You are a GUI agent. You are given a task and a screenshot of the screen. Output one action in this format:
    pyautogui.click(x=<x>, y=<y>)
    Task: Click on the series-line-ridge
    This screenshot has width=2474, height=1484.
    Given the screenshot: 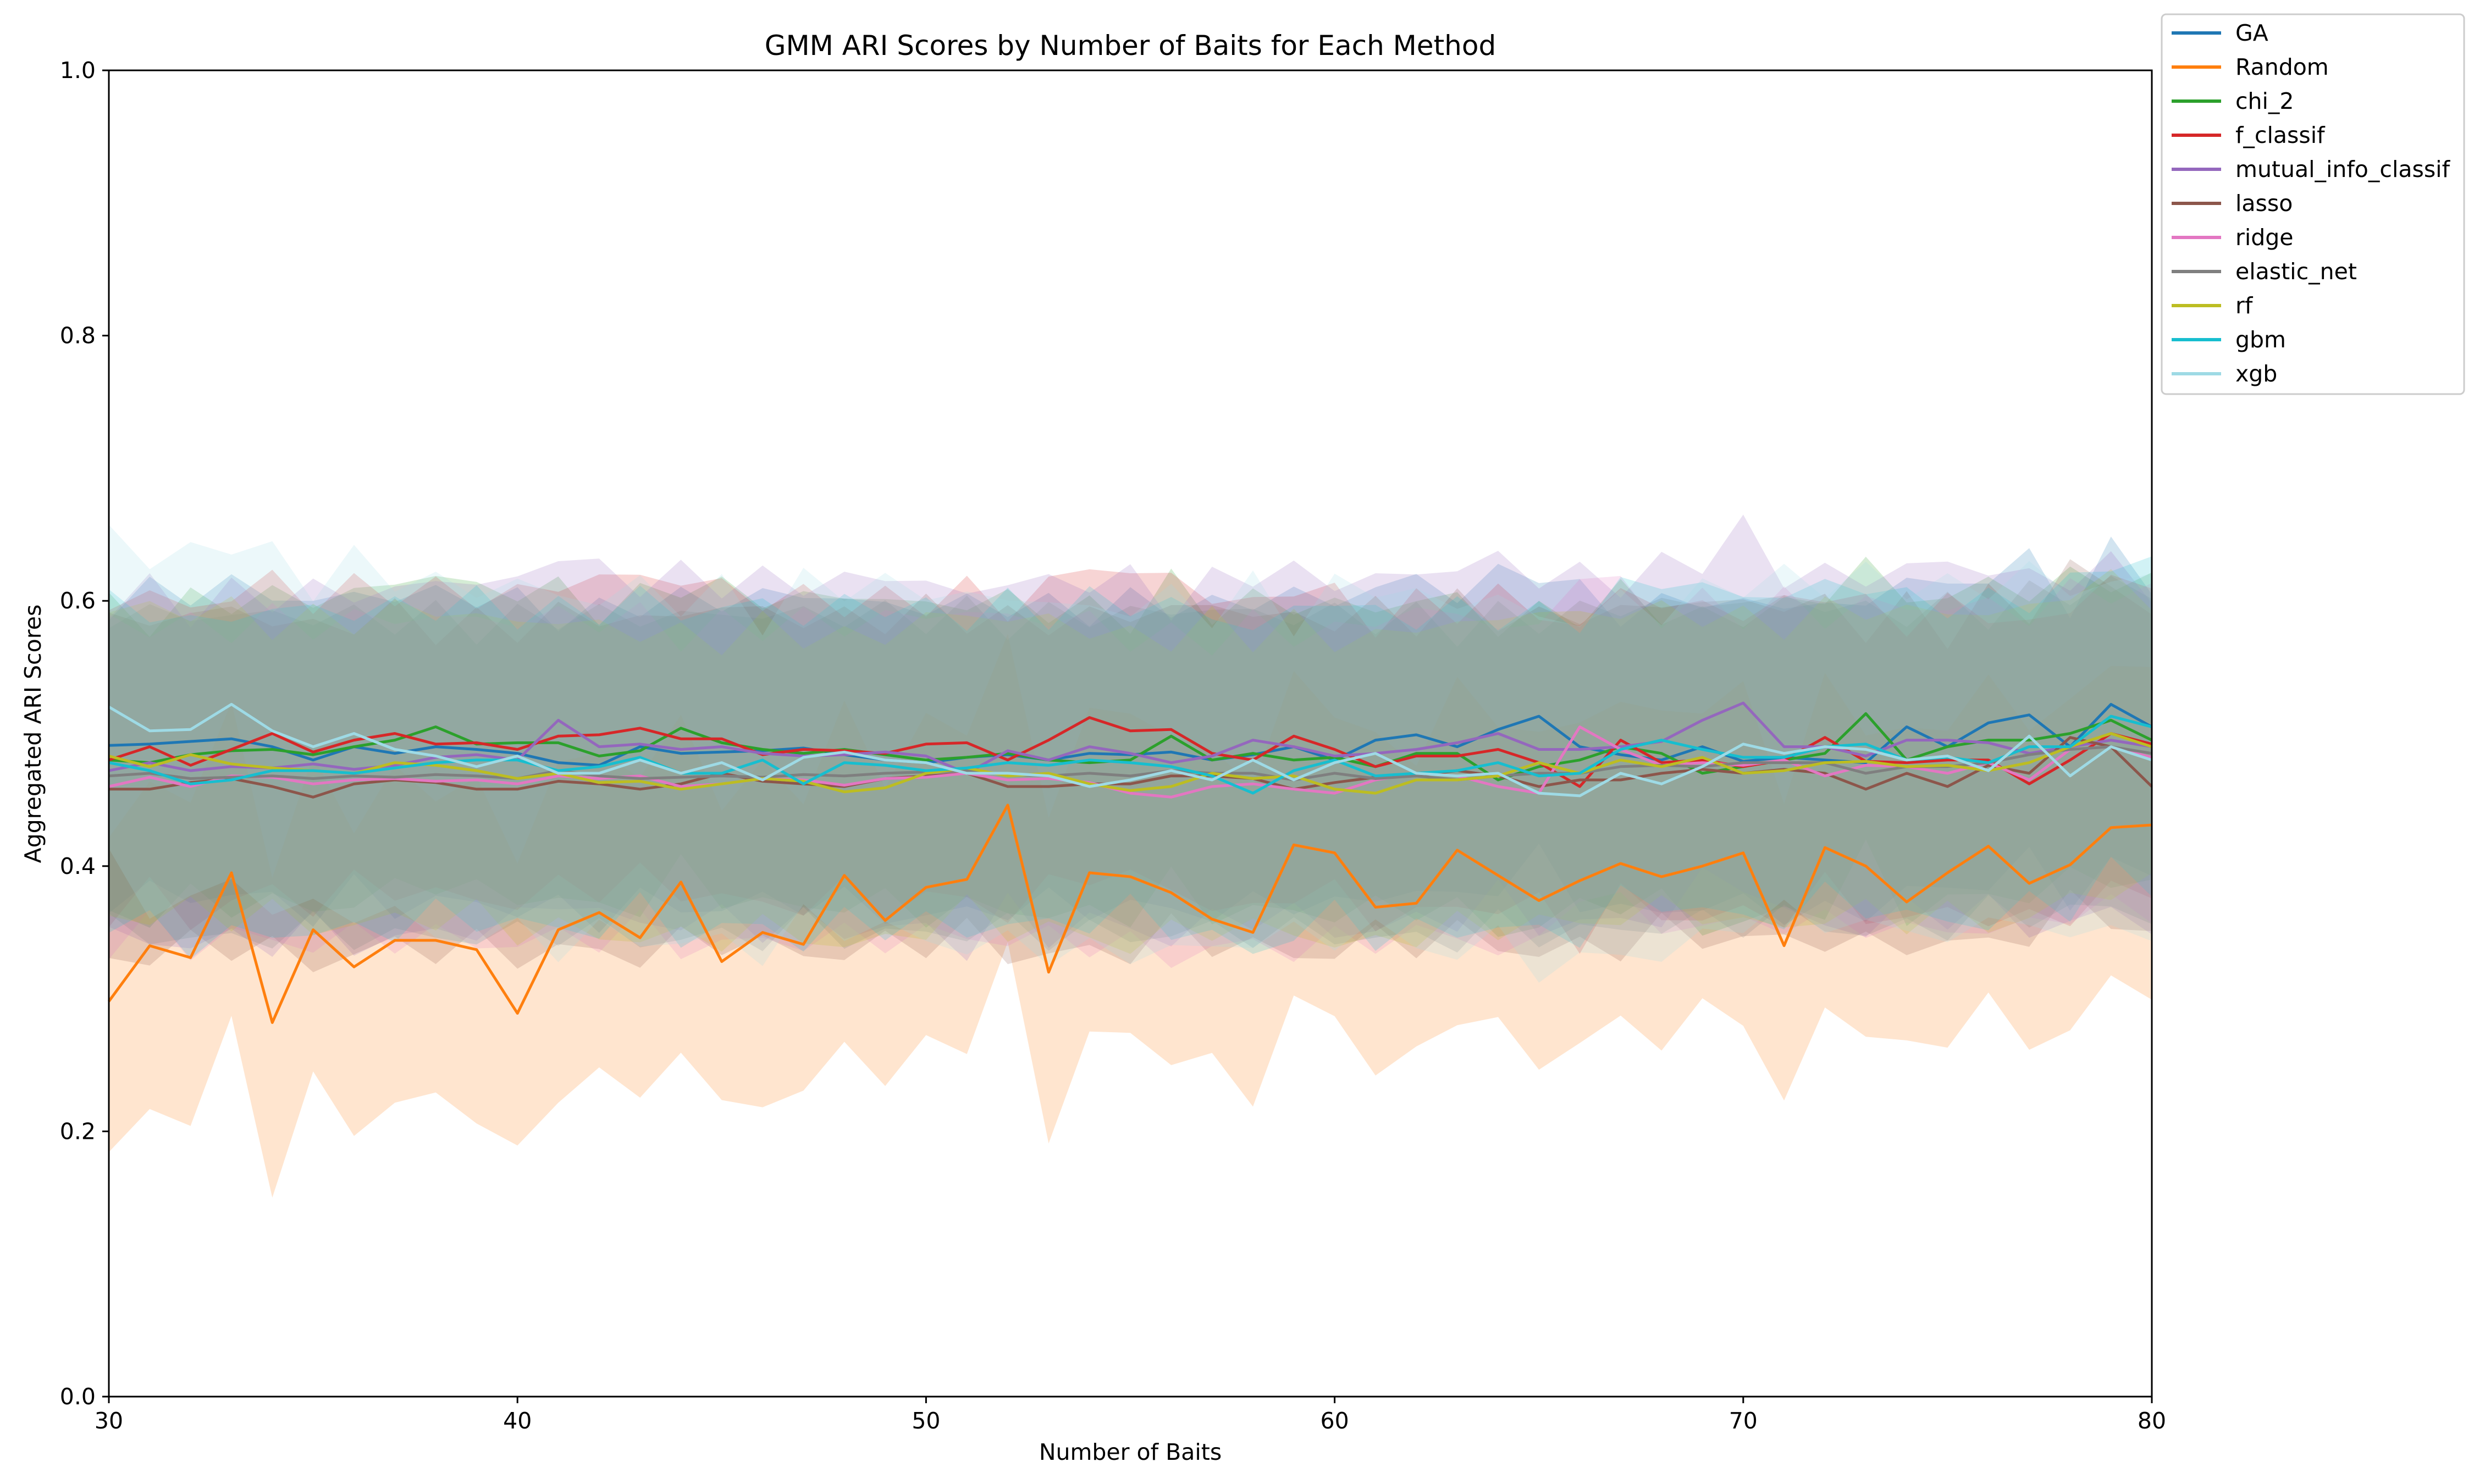 What is the action you would take?
    pyautogui.click(x=1130, y=762)
    